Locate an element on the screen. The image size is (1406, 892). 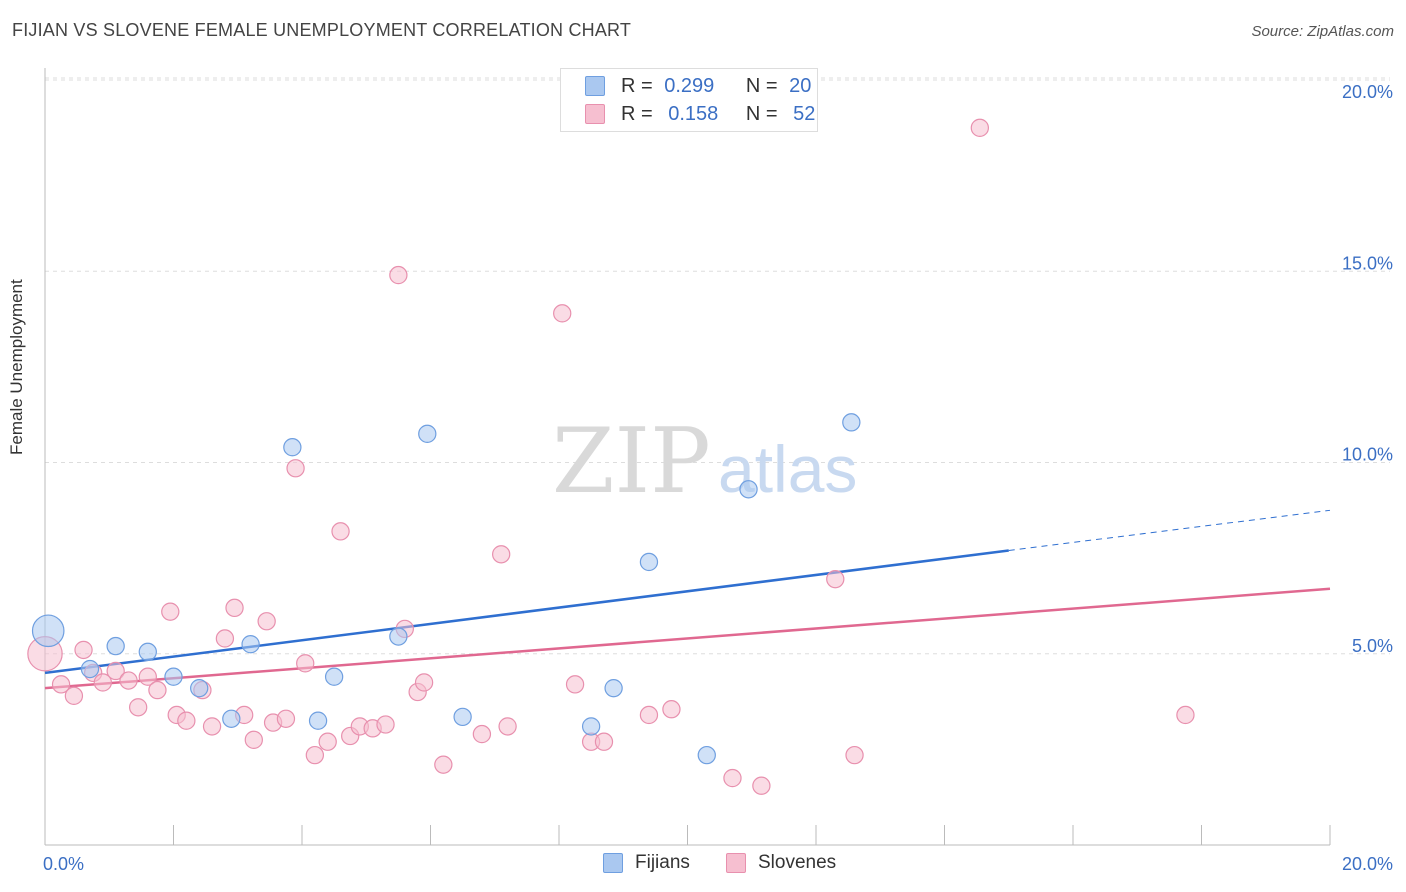
fijians-r-label: R = is located at coordinates (637, 85).